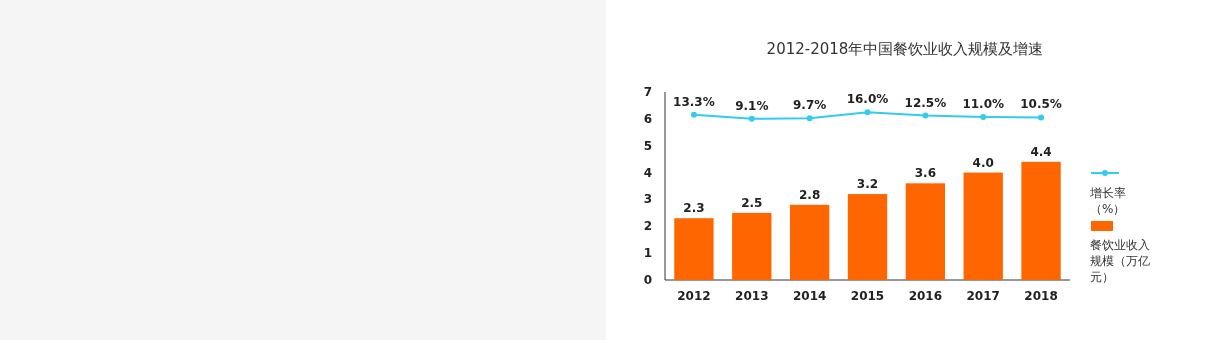 The image size is (1206, 340). Describe the element at coordinates (925, 102) in the screenshot. I see `data-label: 12.5%` at that location.